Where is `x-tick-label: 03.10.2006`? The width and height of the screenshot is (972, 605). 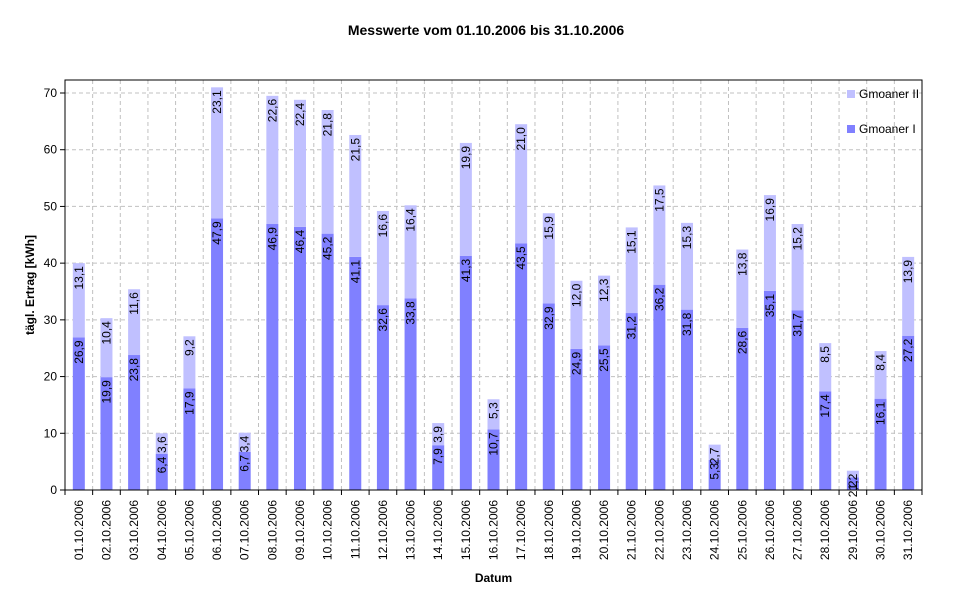
x-tick-label: 03.10.2006 is located at coordinates (134, 530).